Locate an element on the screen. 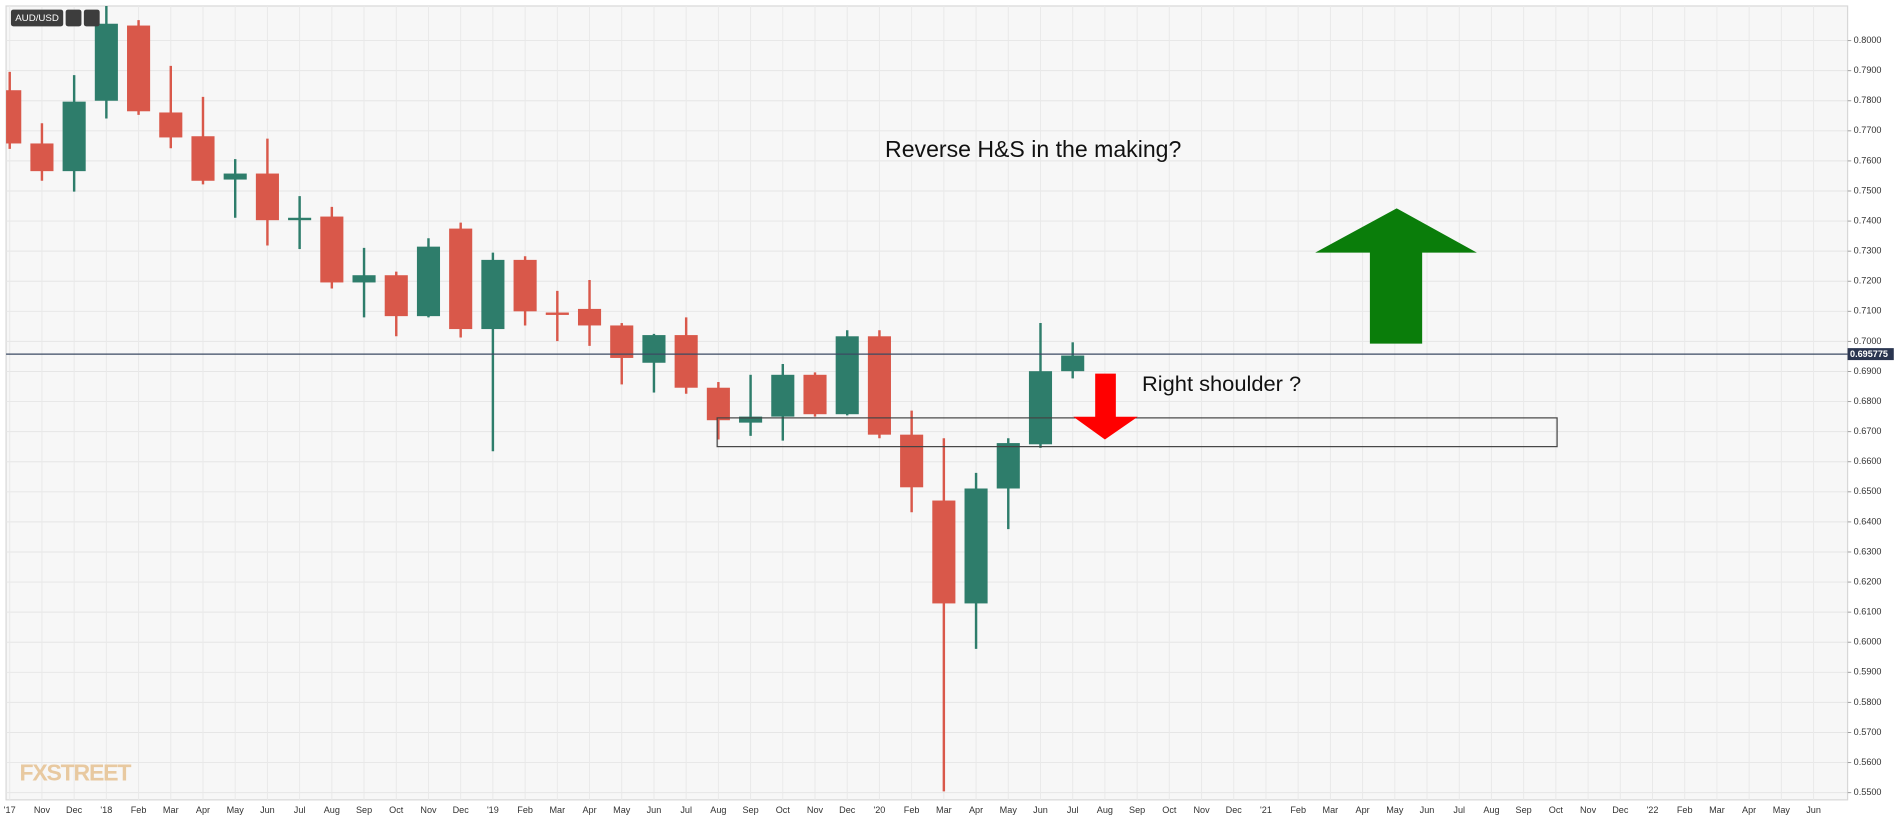 The height and width of the screenshot is (825, 1895). x-tick-label: '22 is located at coordinates (1653, 810).